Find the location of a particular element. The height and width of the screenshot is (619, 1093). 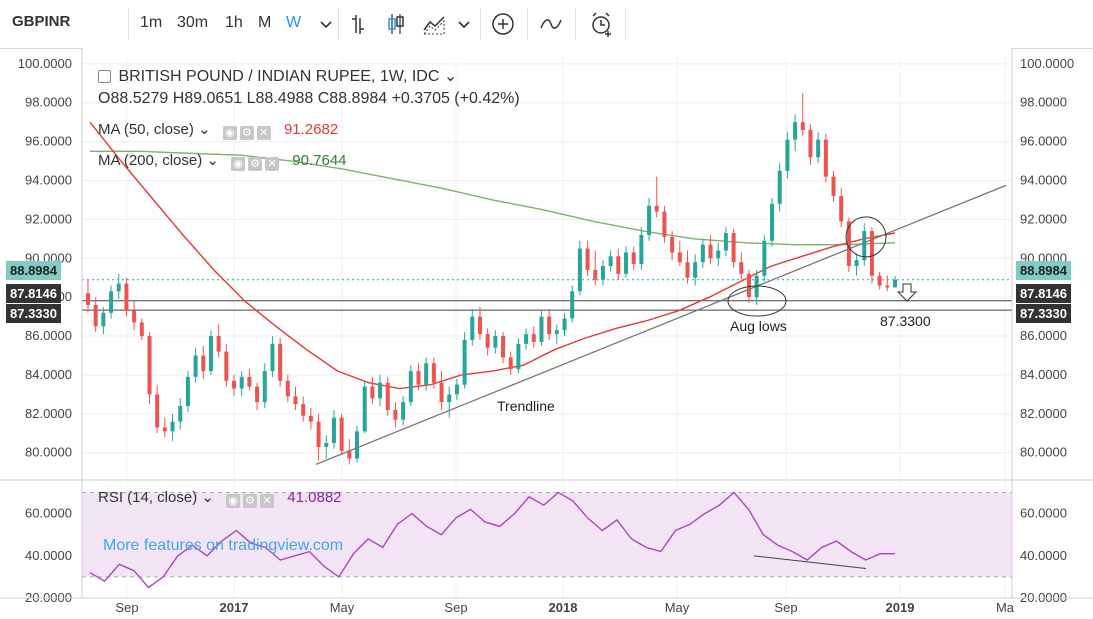

bar-chart-icon is located at coordinates (360, 24).